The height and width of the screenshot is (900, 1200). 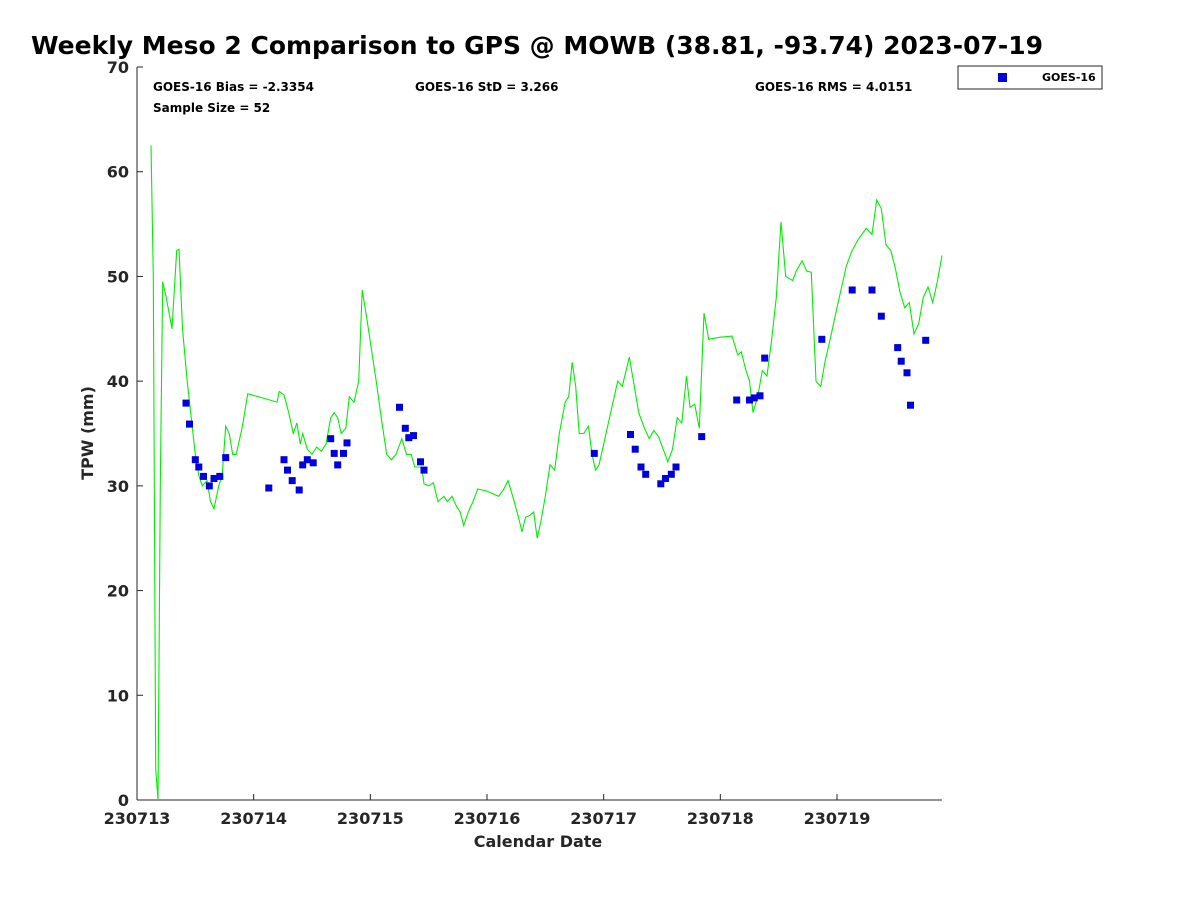 I want to click on legend-box, so click(x=1030, y=77).